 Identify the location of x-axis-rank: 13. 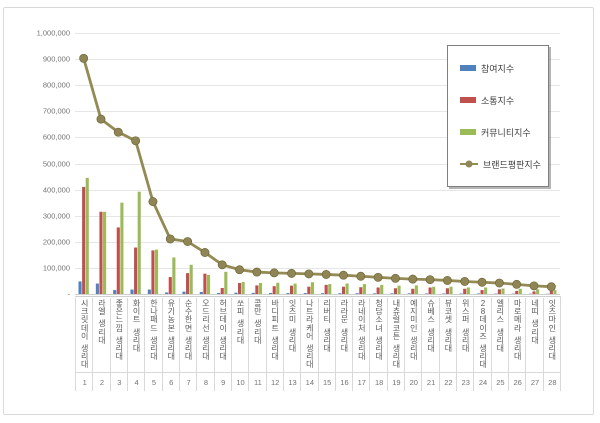
(291, 382).